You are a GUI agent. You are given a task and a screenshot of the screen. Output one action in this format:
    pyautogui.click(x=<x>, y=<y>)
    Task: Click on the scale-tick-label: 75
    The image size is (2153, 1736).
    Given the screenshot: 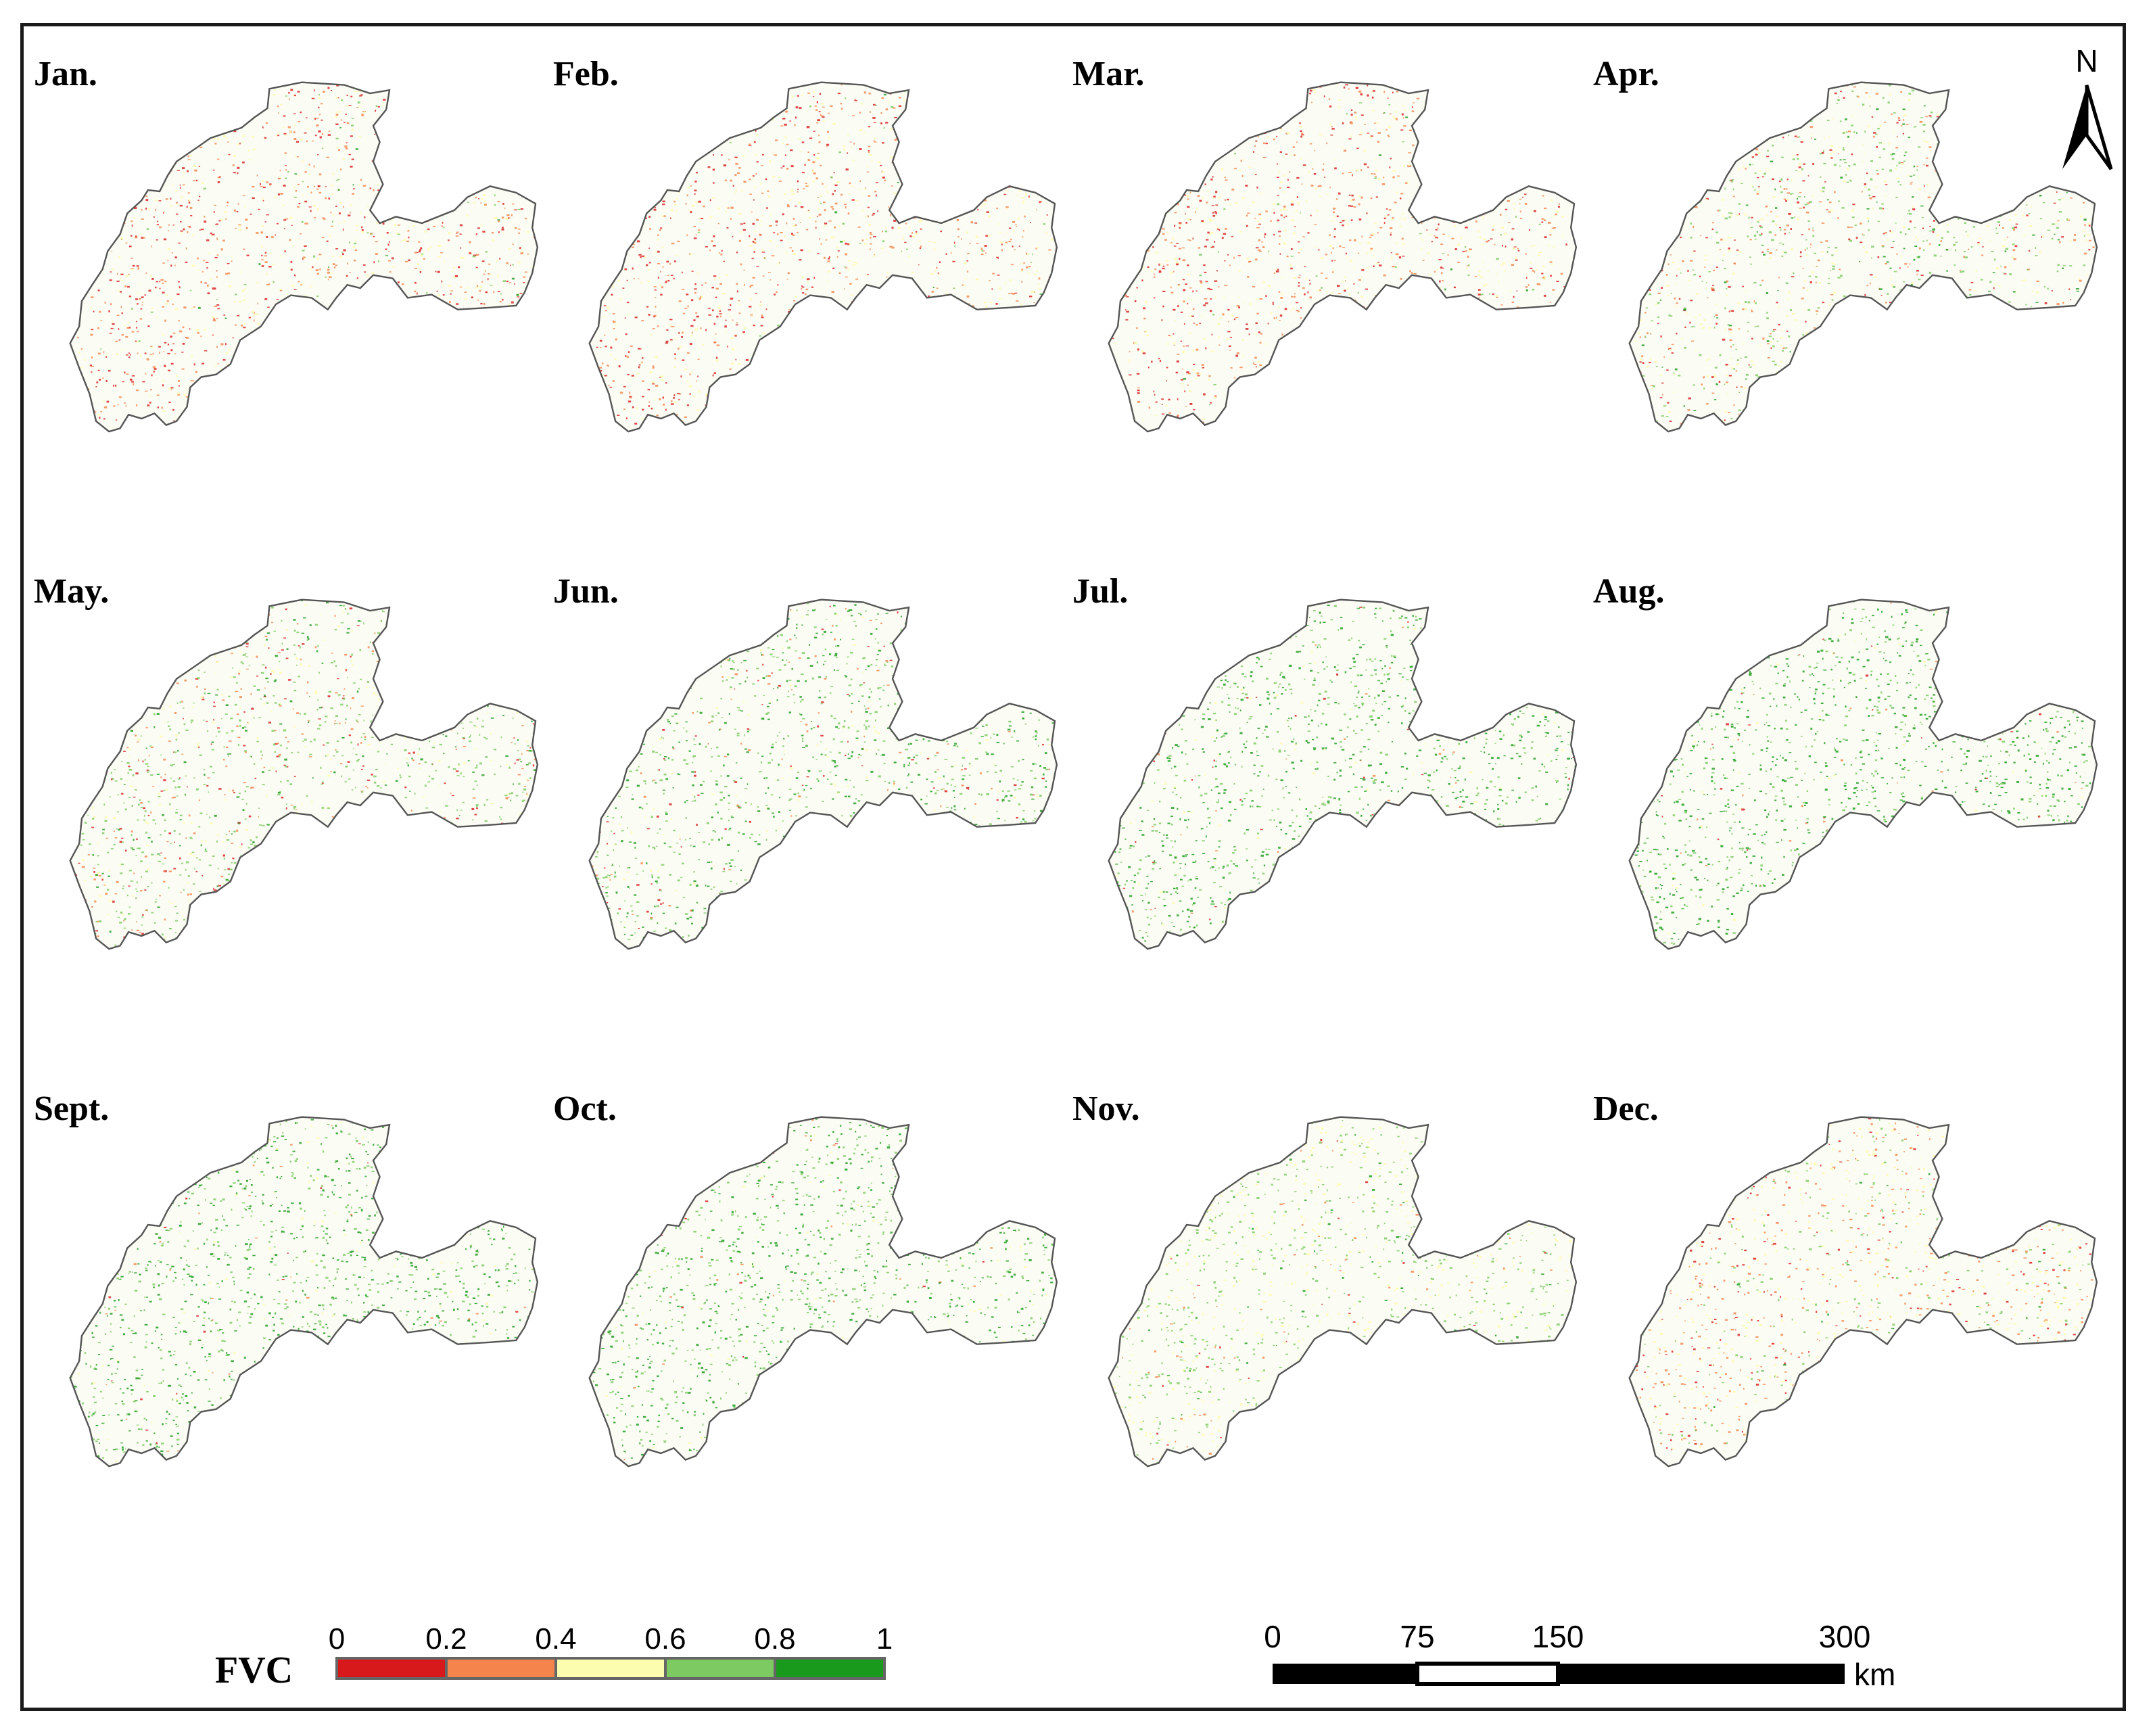 What is the action you would take?
    pyautogui.click(x=1417, y=1636)
    